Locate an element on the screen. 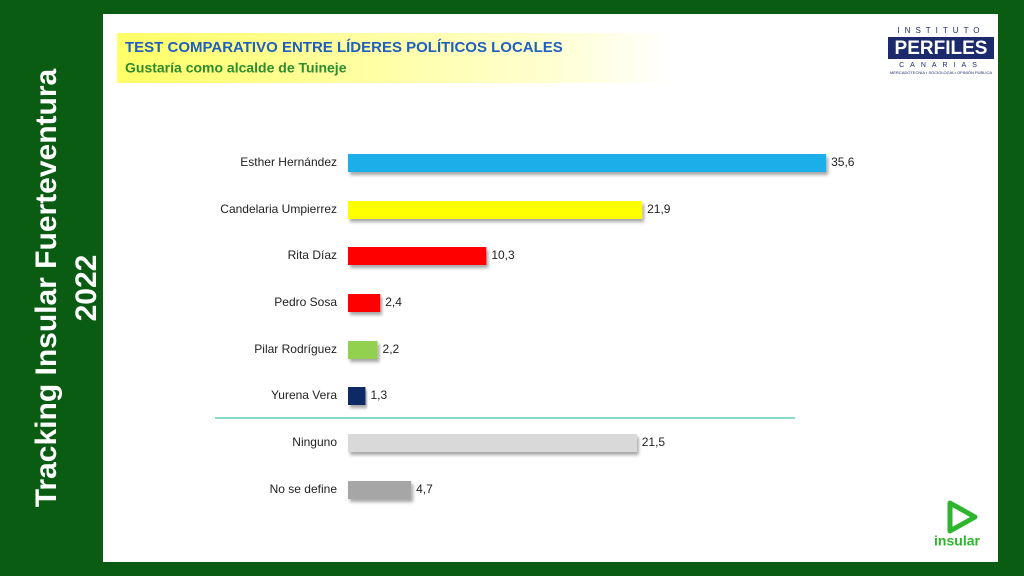 This screenshot has width=1024, height=576. value-label: 21,5 is located at coordinates (654, 442).